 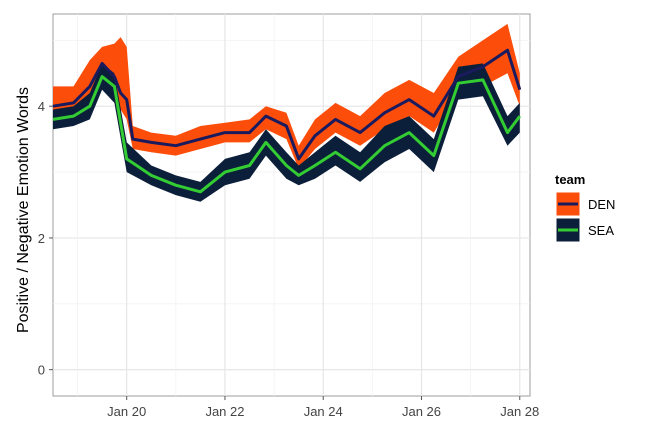 I want to click on legend-title: team, so click(x=570, y=179).